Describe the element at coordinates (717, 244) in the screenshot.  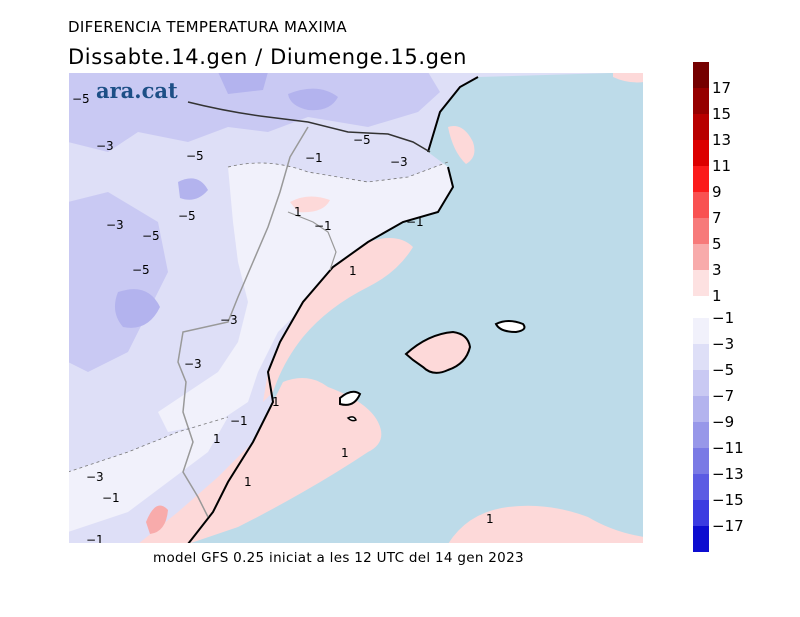
I see `legend-label: 5` at that location.